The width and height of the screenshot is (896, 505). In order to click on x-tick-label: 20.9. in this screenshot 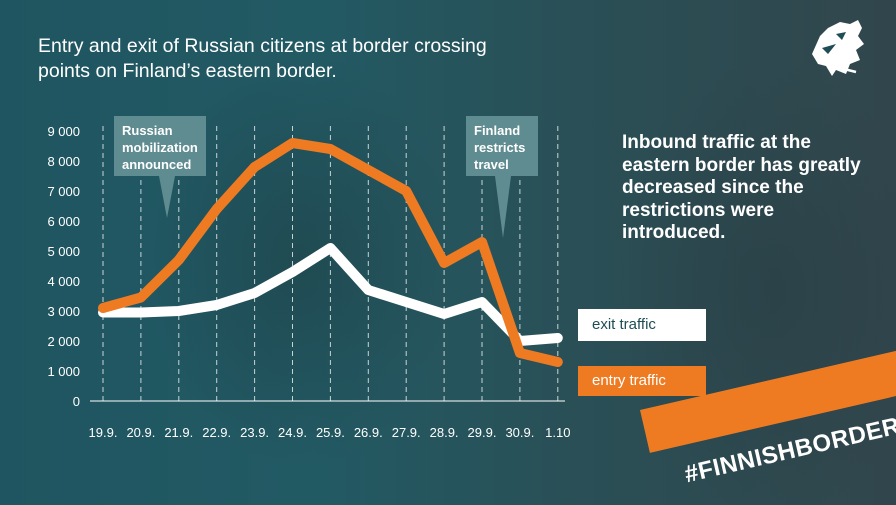, I will do `click(140, 432)`.